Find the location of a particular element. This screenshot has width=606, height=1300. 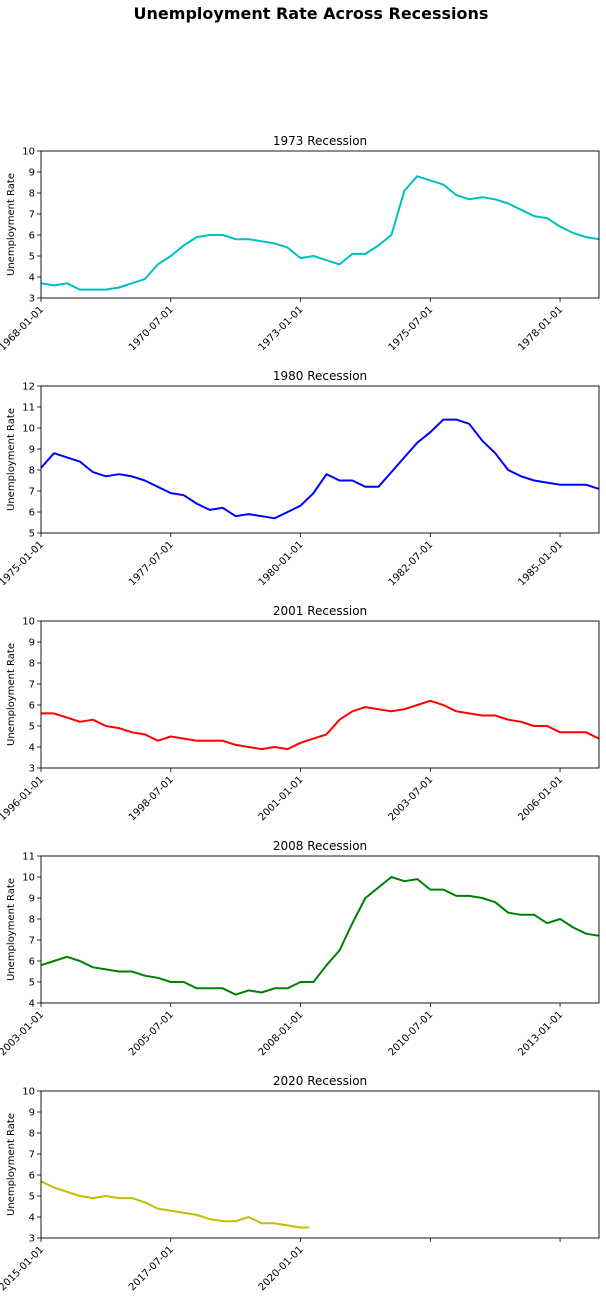

chart-title-2020-recession: 2020 Recession is located at coordinates (320, 1081).